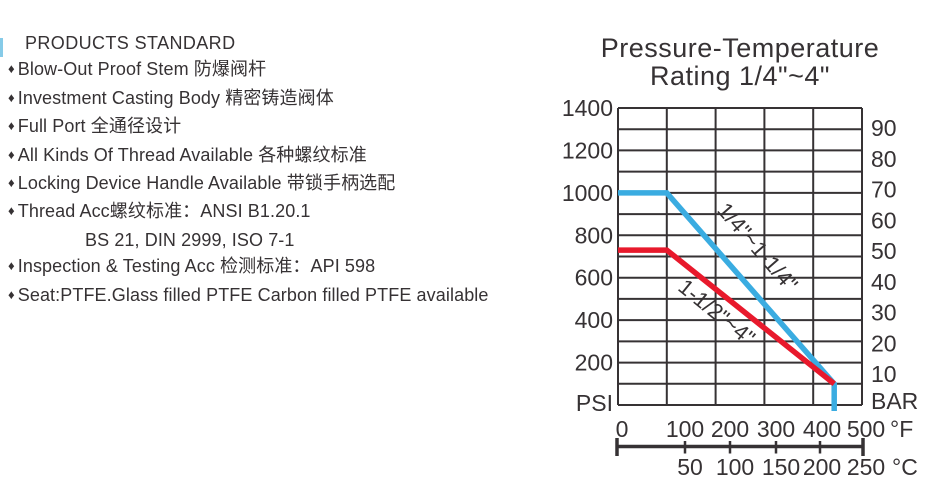  I want to click on chart-title-line2: Rating 1/4"~4", so click(740, 76).